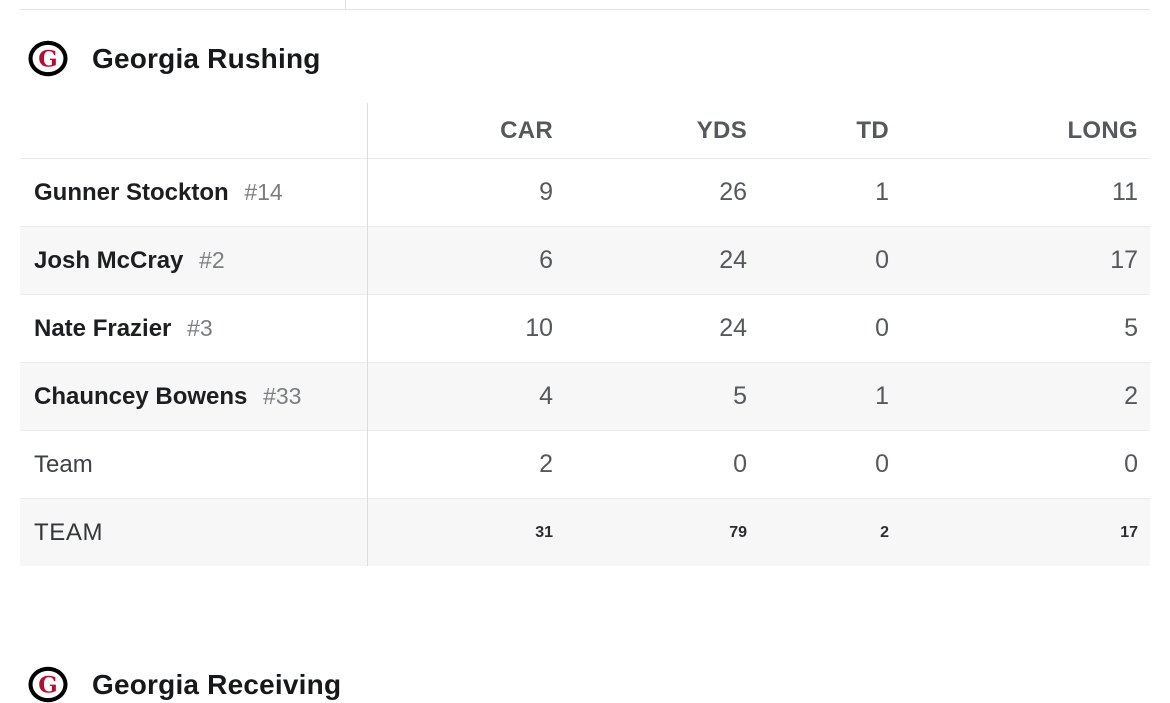  Describe the element at coordinates (585, 532) in the screenshot. I see `table-totals-row: TEAM 31 79 2 17` at that location.